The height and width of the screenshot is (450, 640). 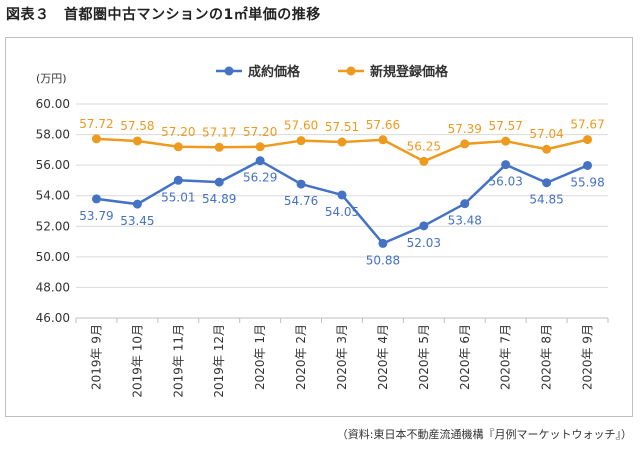 I want to click on x-tick-label: 2020年 4月, so click(x=383, y=357).